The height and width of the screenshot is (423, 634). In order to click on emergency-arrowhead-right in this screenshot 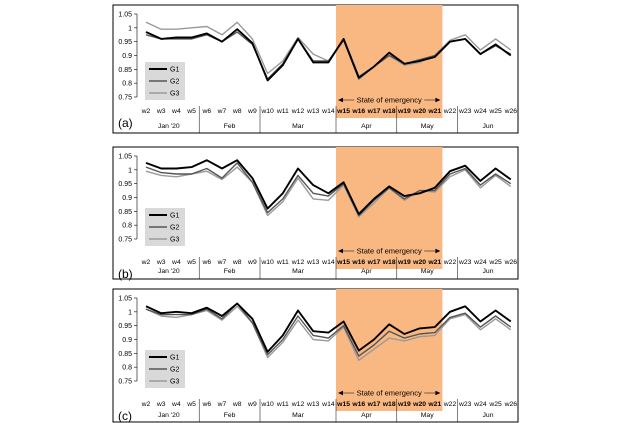, I will do `click(438, 251)`.